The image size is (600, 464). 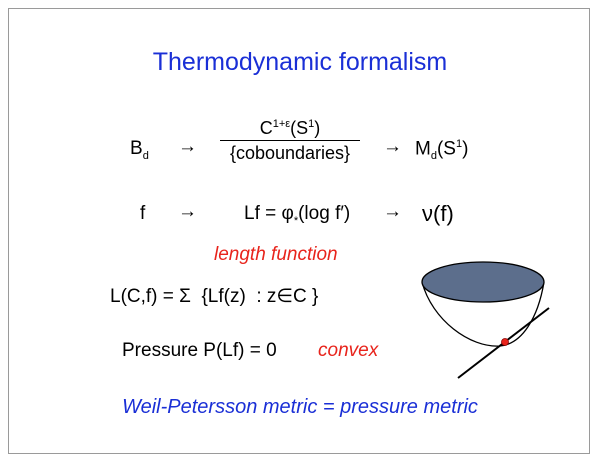 What do you see at coordinates (214, 296) in the screenshot?
I see `formula: L(C,f) = Σ {Lf(z) : z∈C }` at bounding box center [214, 296].